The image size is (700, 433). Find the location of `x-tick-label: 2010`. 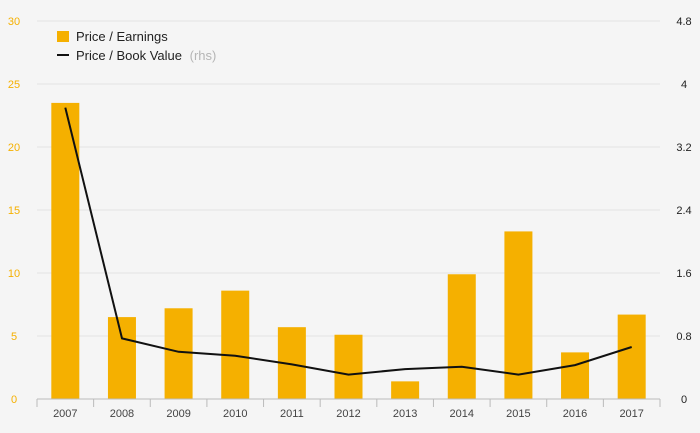

x-tick-label: 2010 is located at coordinates (235, 414).